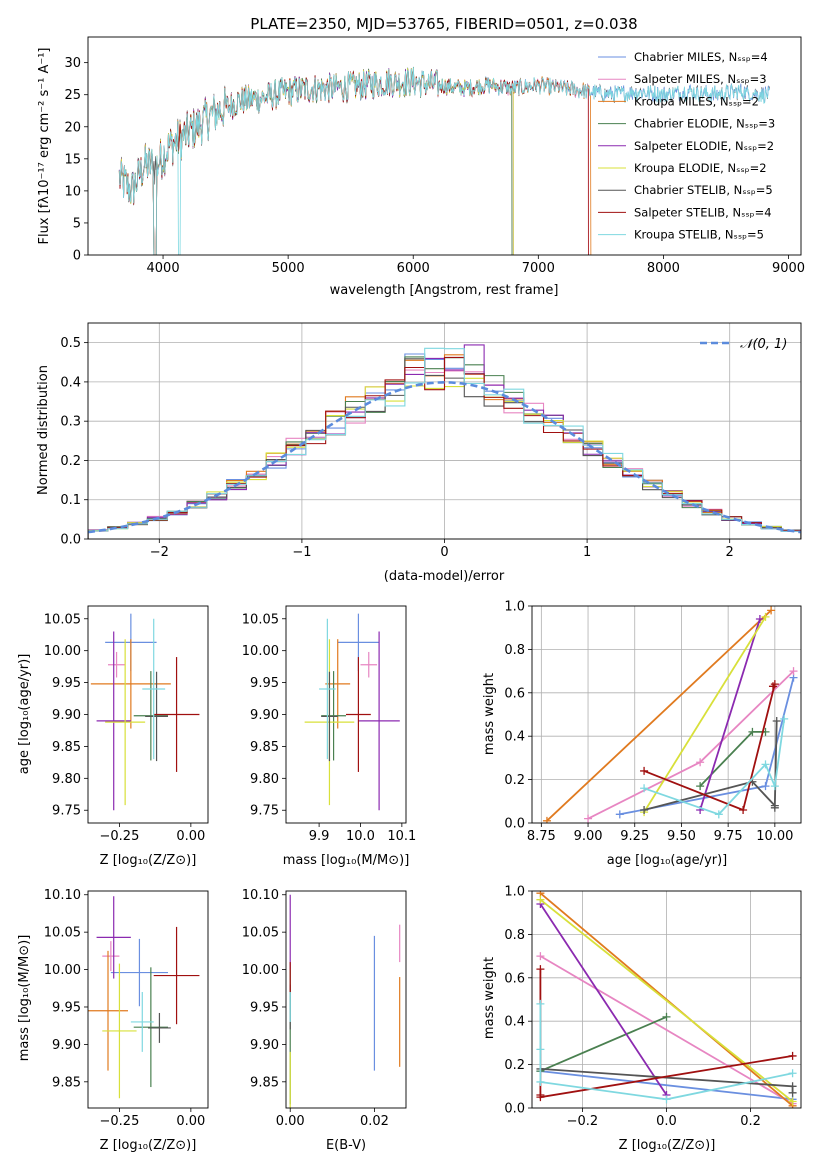 This screenshot has width=819, height=1170. What do you see at coordinates (70, 500) in the screenshot?
I see `y-tick-label: 0.1` at bounding box center [70, 500].